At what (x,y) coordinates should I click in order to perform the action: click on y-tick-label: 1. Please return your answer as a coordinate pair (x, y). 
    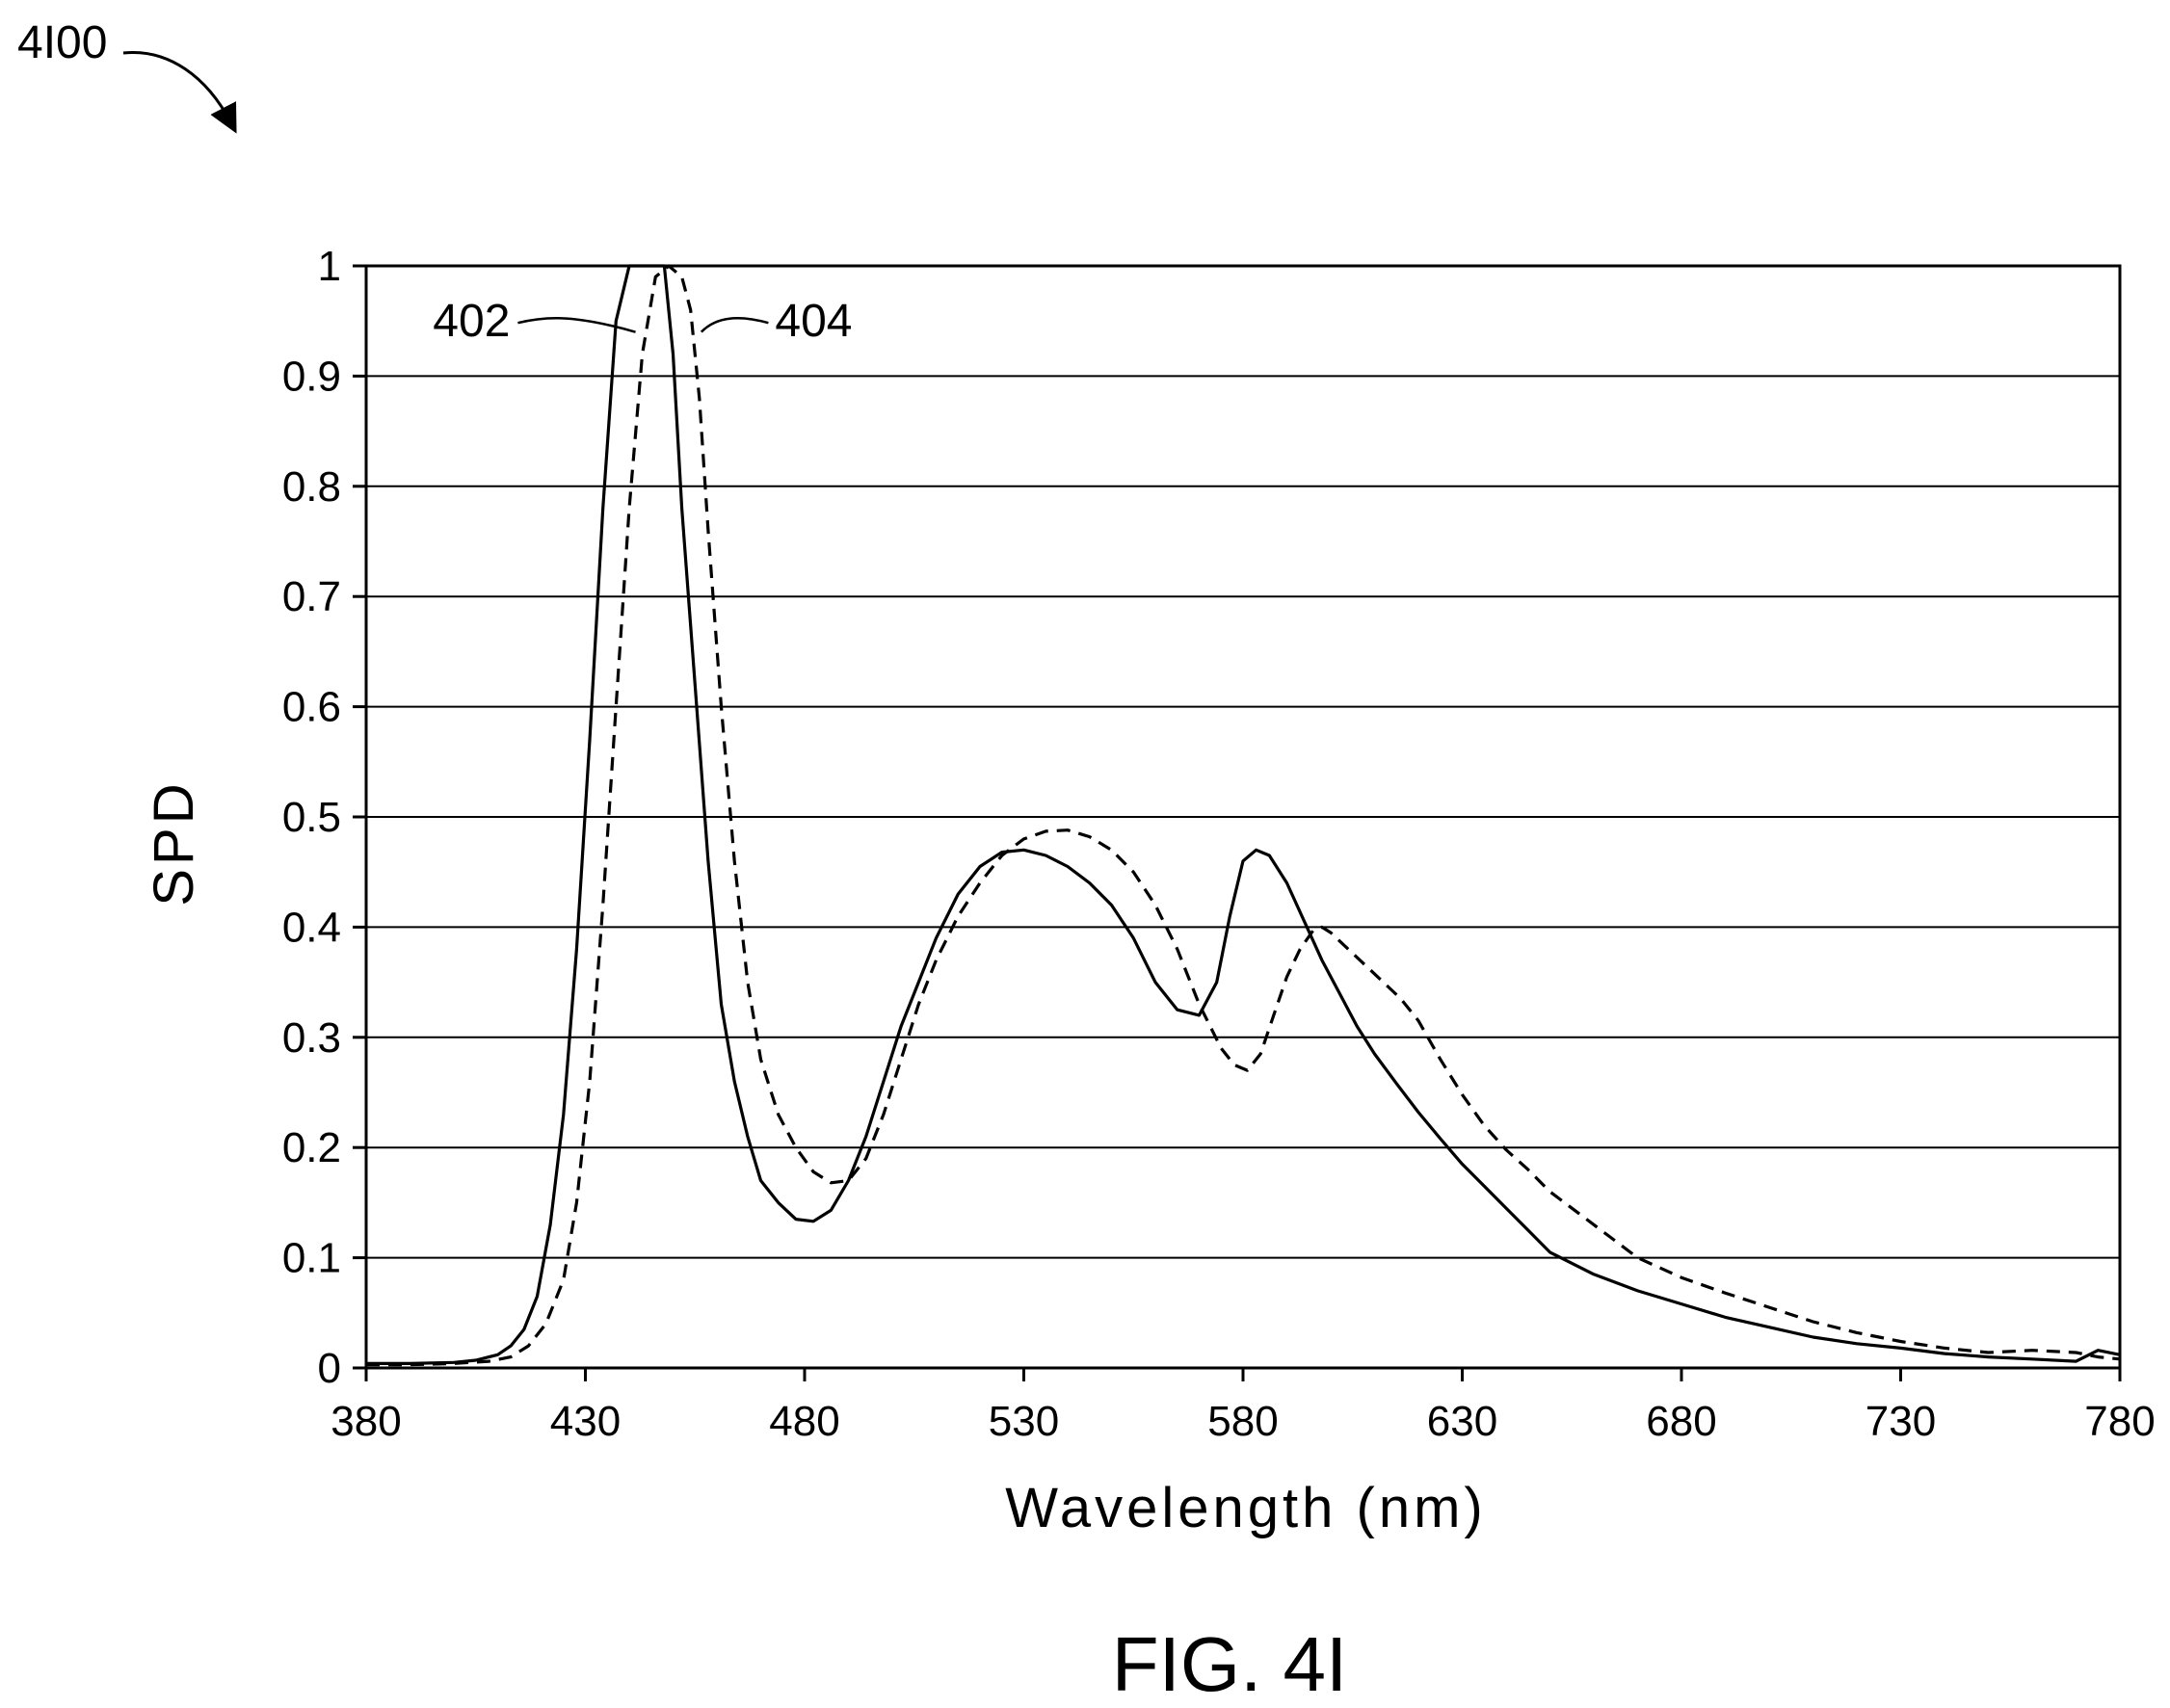
    Looking at the image, I should click on (330, 266).